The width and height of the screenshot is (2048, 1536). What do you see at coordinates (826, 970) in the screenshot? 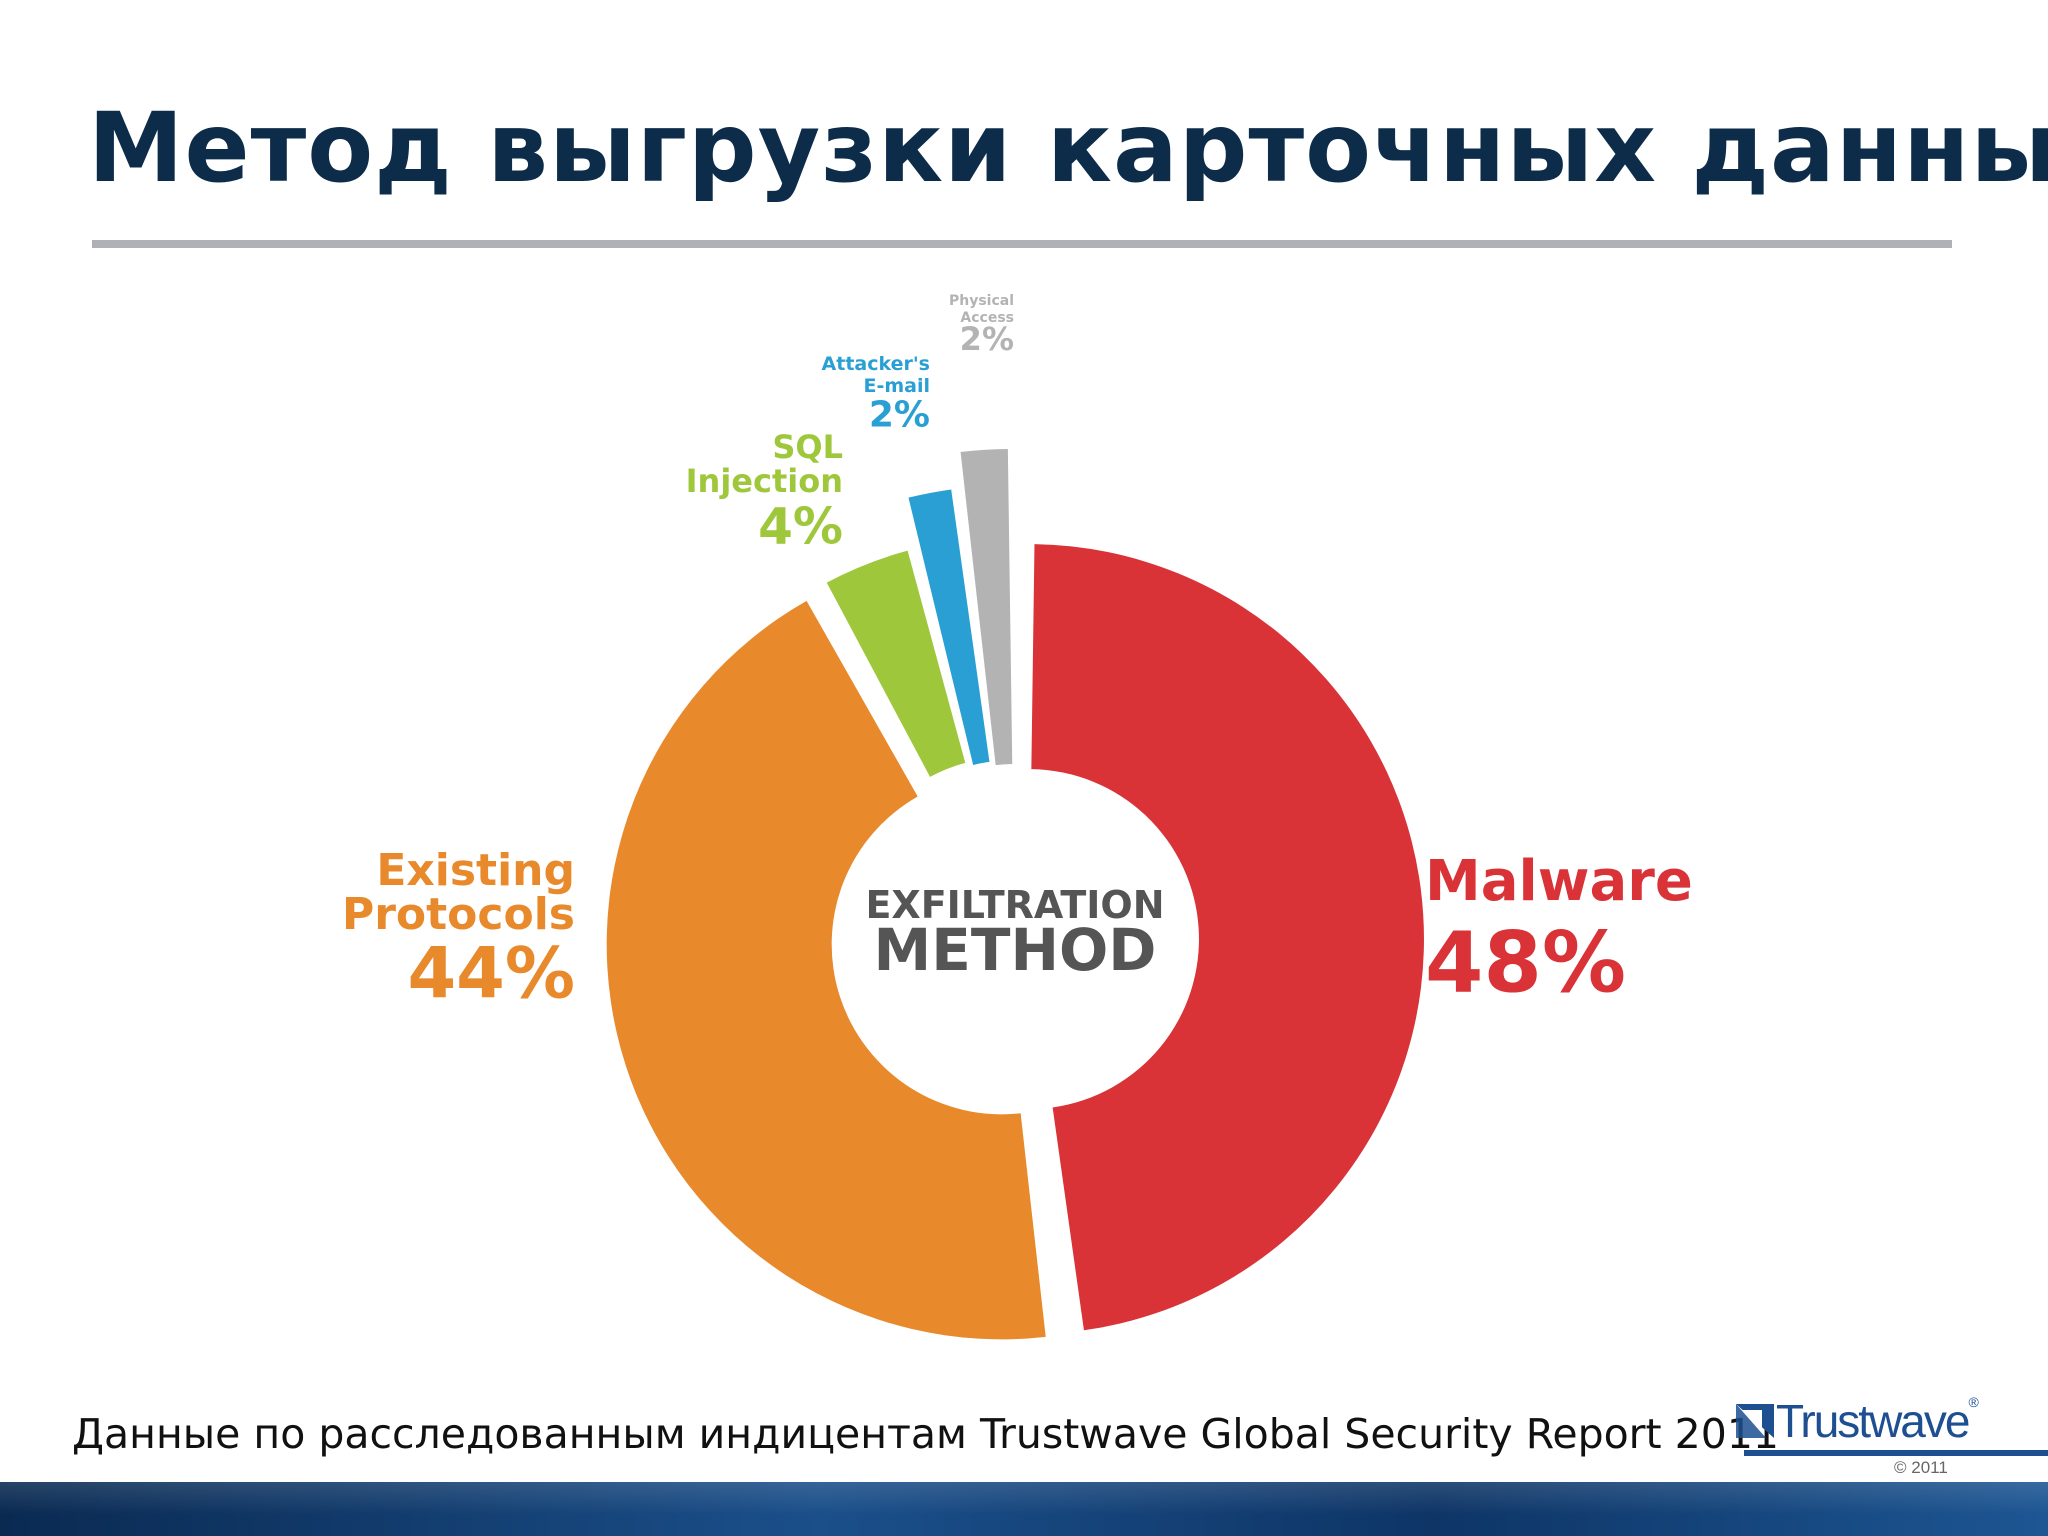
I see `slice-existing-protocols` at bounding box center [826, 970].